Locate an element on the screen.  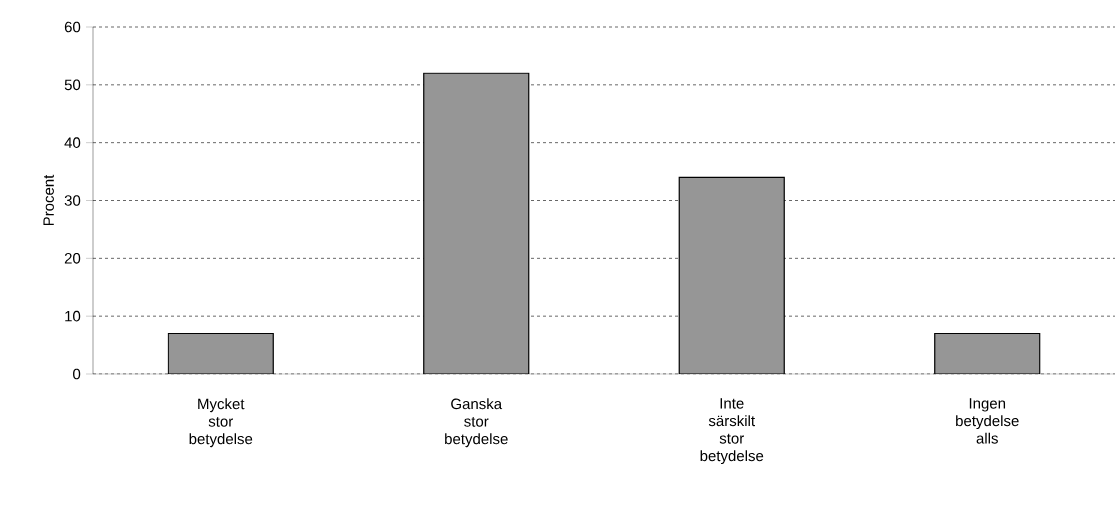
y-tick-label: 0 is located at coordinates (77, 374).